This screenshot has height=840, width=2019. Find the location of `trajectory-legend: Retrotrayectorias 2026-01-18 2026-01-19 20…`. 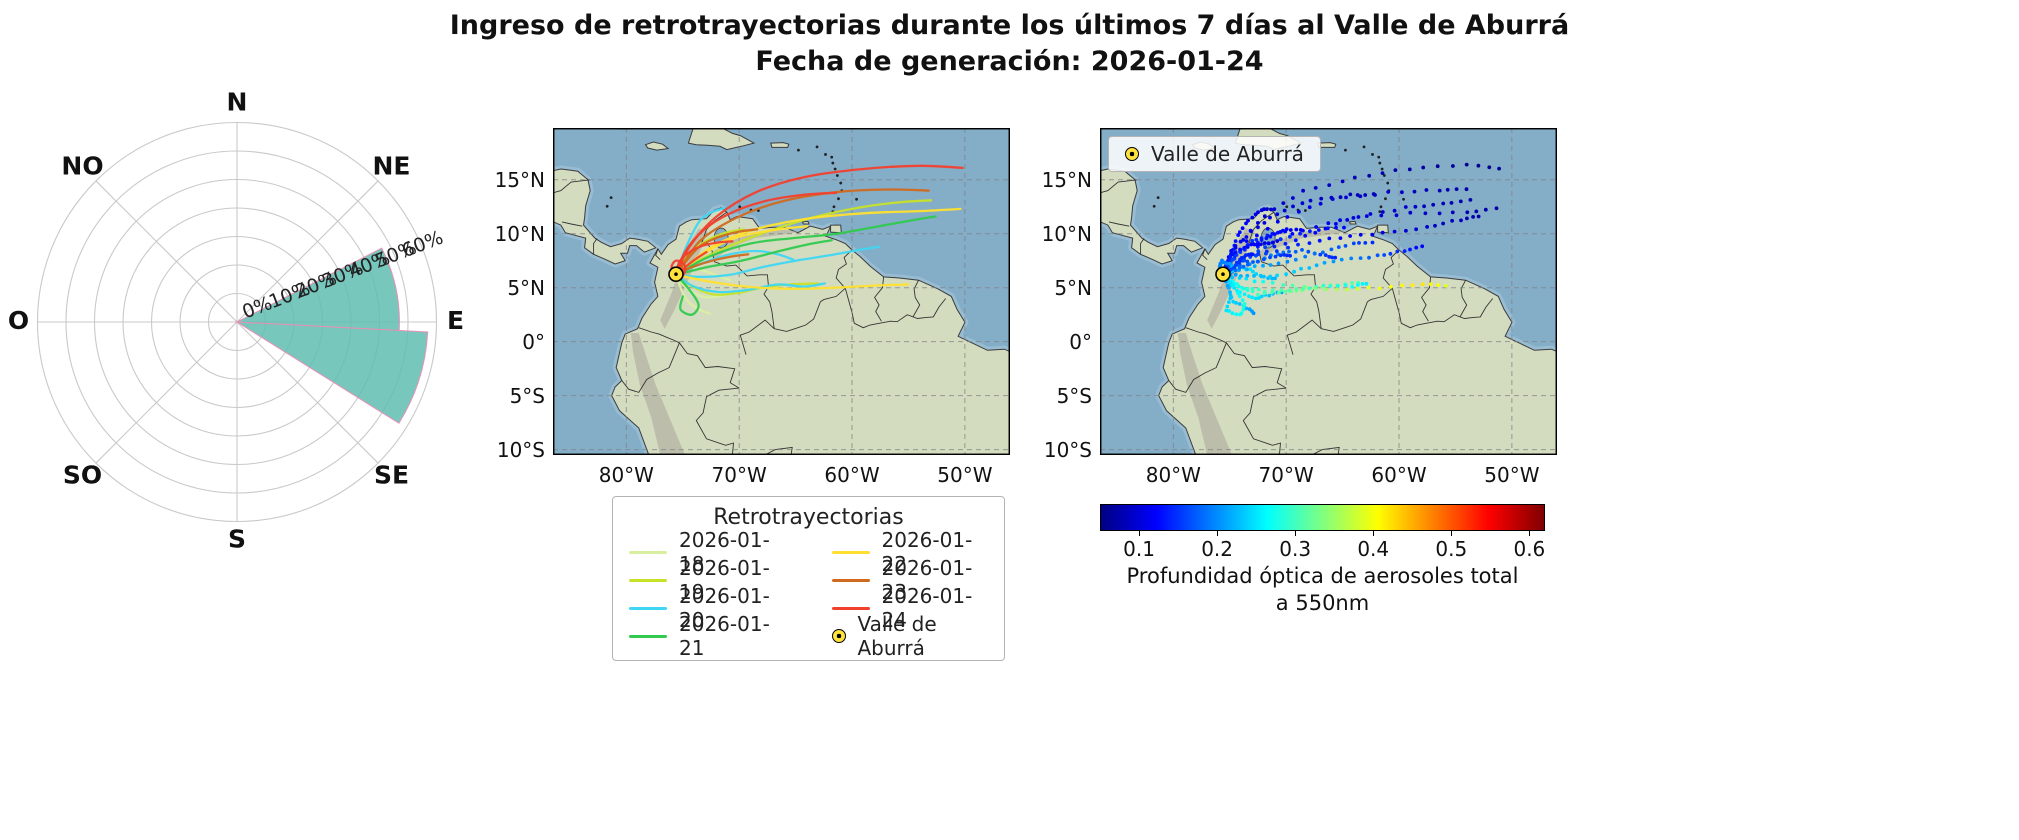

trajectory-legend: Retrotrayectorias 2026-01-18 2026-01-19 20… is located at coordinates (808, 578).